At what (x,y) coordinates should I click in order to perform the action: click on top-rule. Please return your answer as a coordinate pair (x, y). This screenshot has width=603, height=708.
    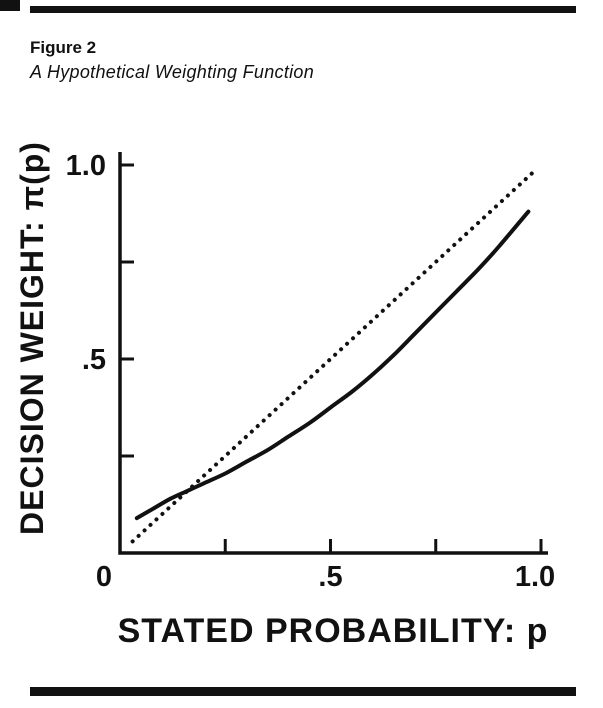
    Looking at the image, I should click on (303, 9).